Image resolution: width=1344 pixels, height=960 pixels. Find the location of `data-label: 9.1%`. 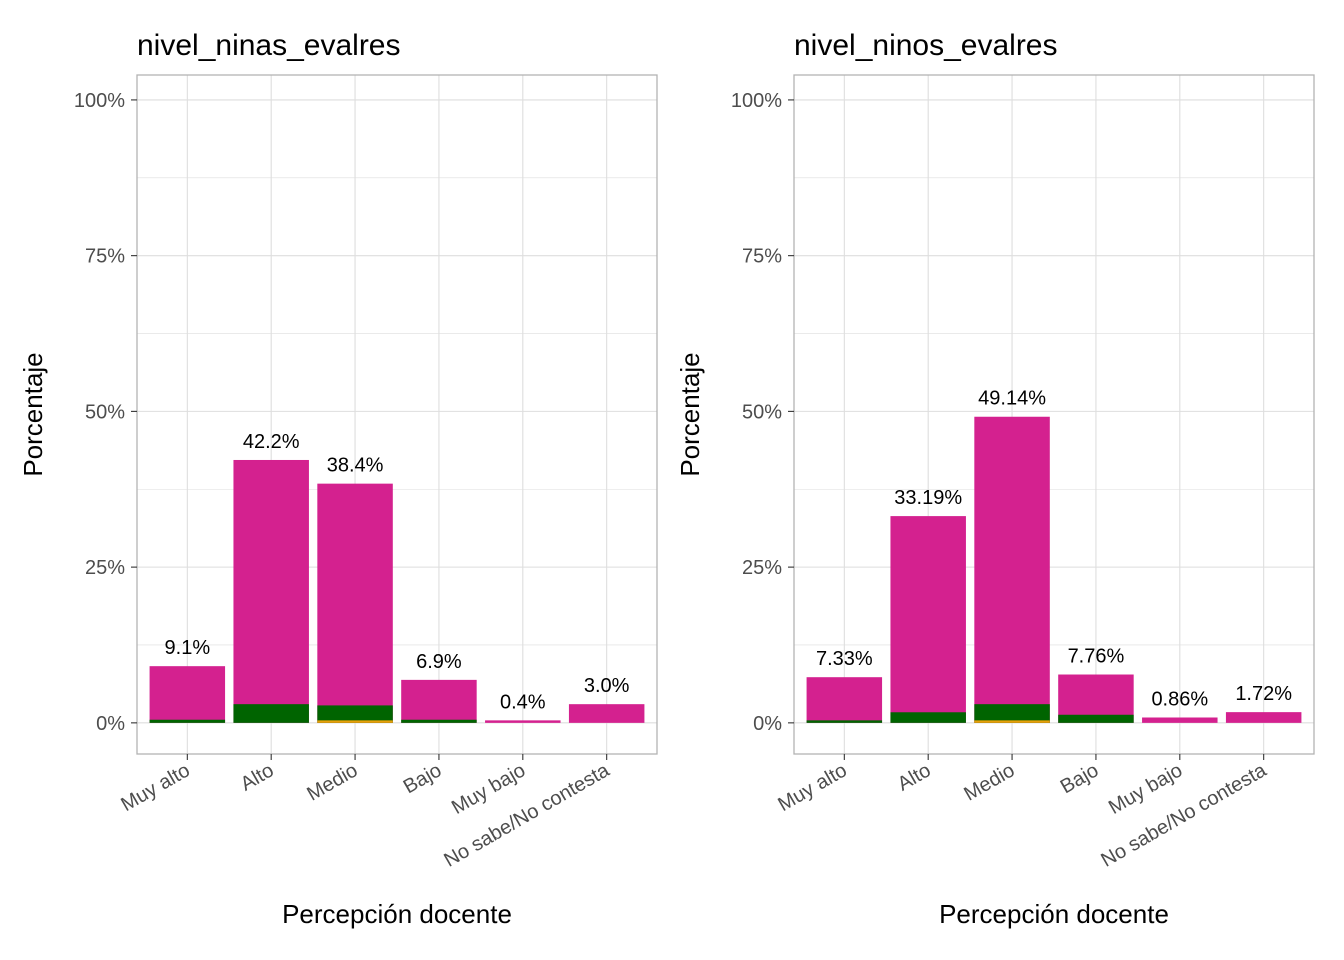

data-label: 9.1% is located at coordinates (188, 648).